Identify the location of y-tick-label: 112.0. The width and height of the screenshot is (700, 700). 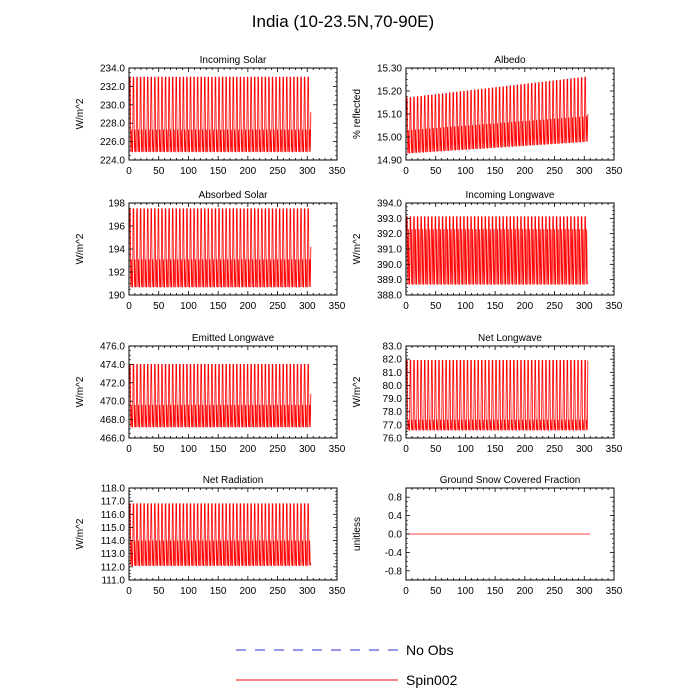
(113, 567).